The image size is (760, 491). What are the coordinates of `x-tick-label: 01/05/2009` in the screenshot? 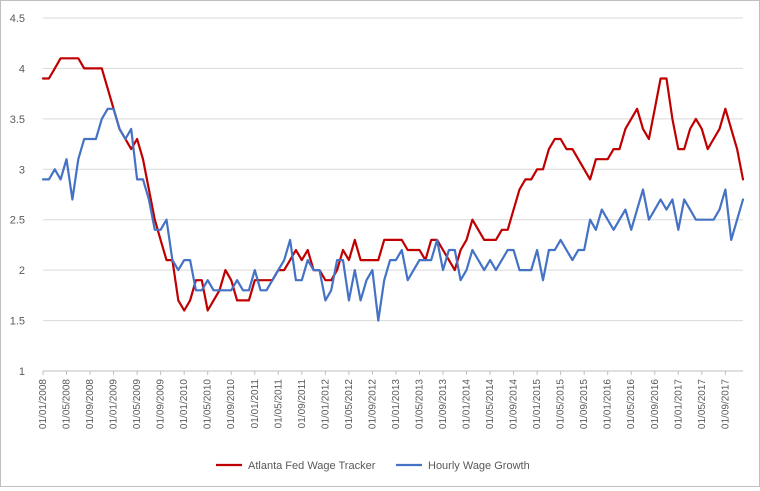 It's located at (137, 404).